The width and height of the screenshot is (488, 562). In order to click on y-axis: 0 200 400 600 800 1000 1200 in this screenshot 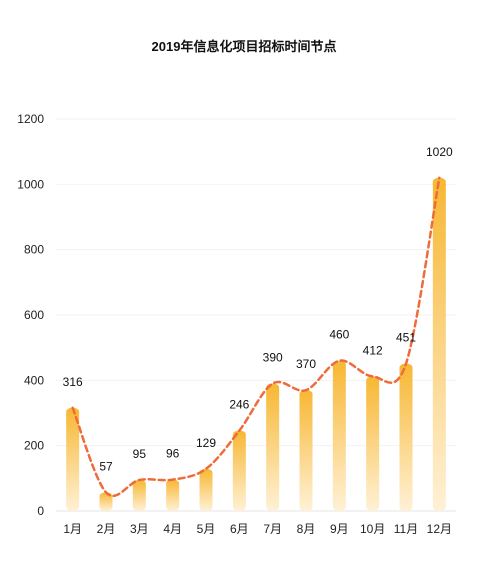, I will do `click(30, 315)`.